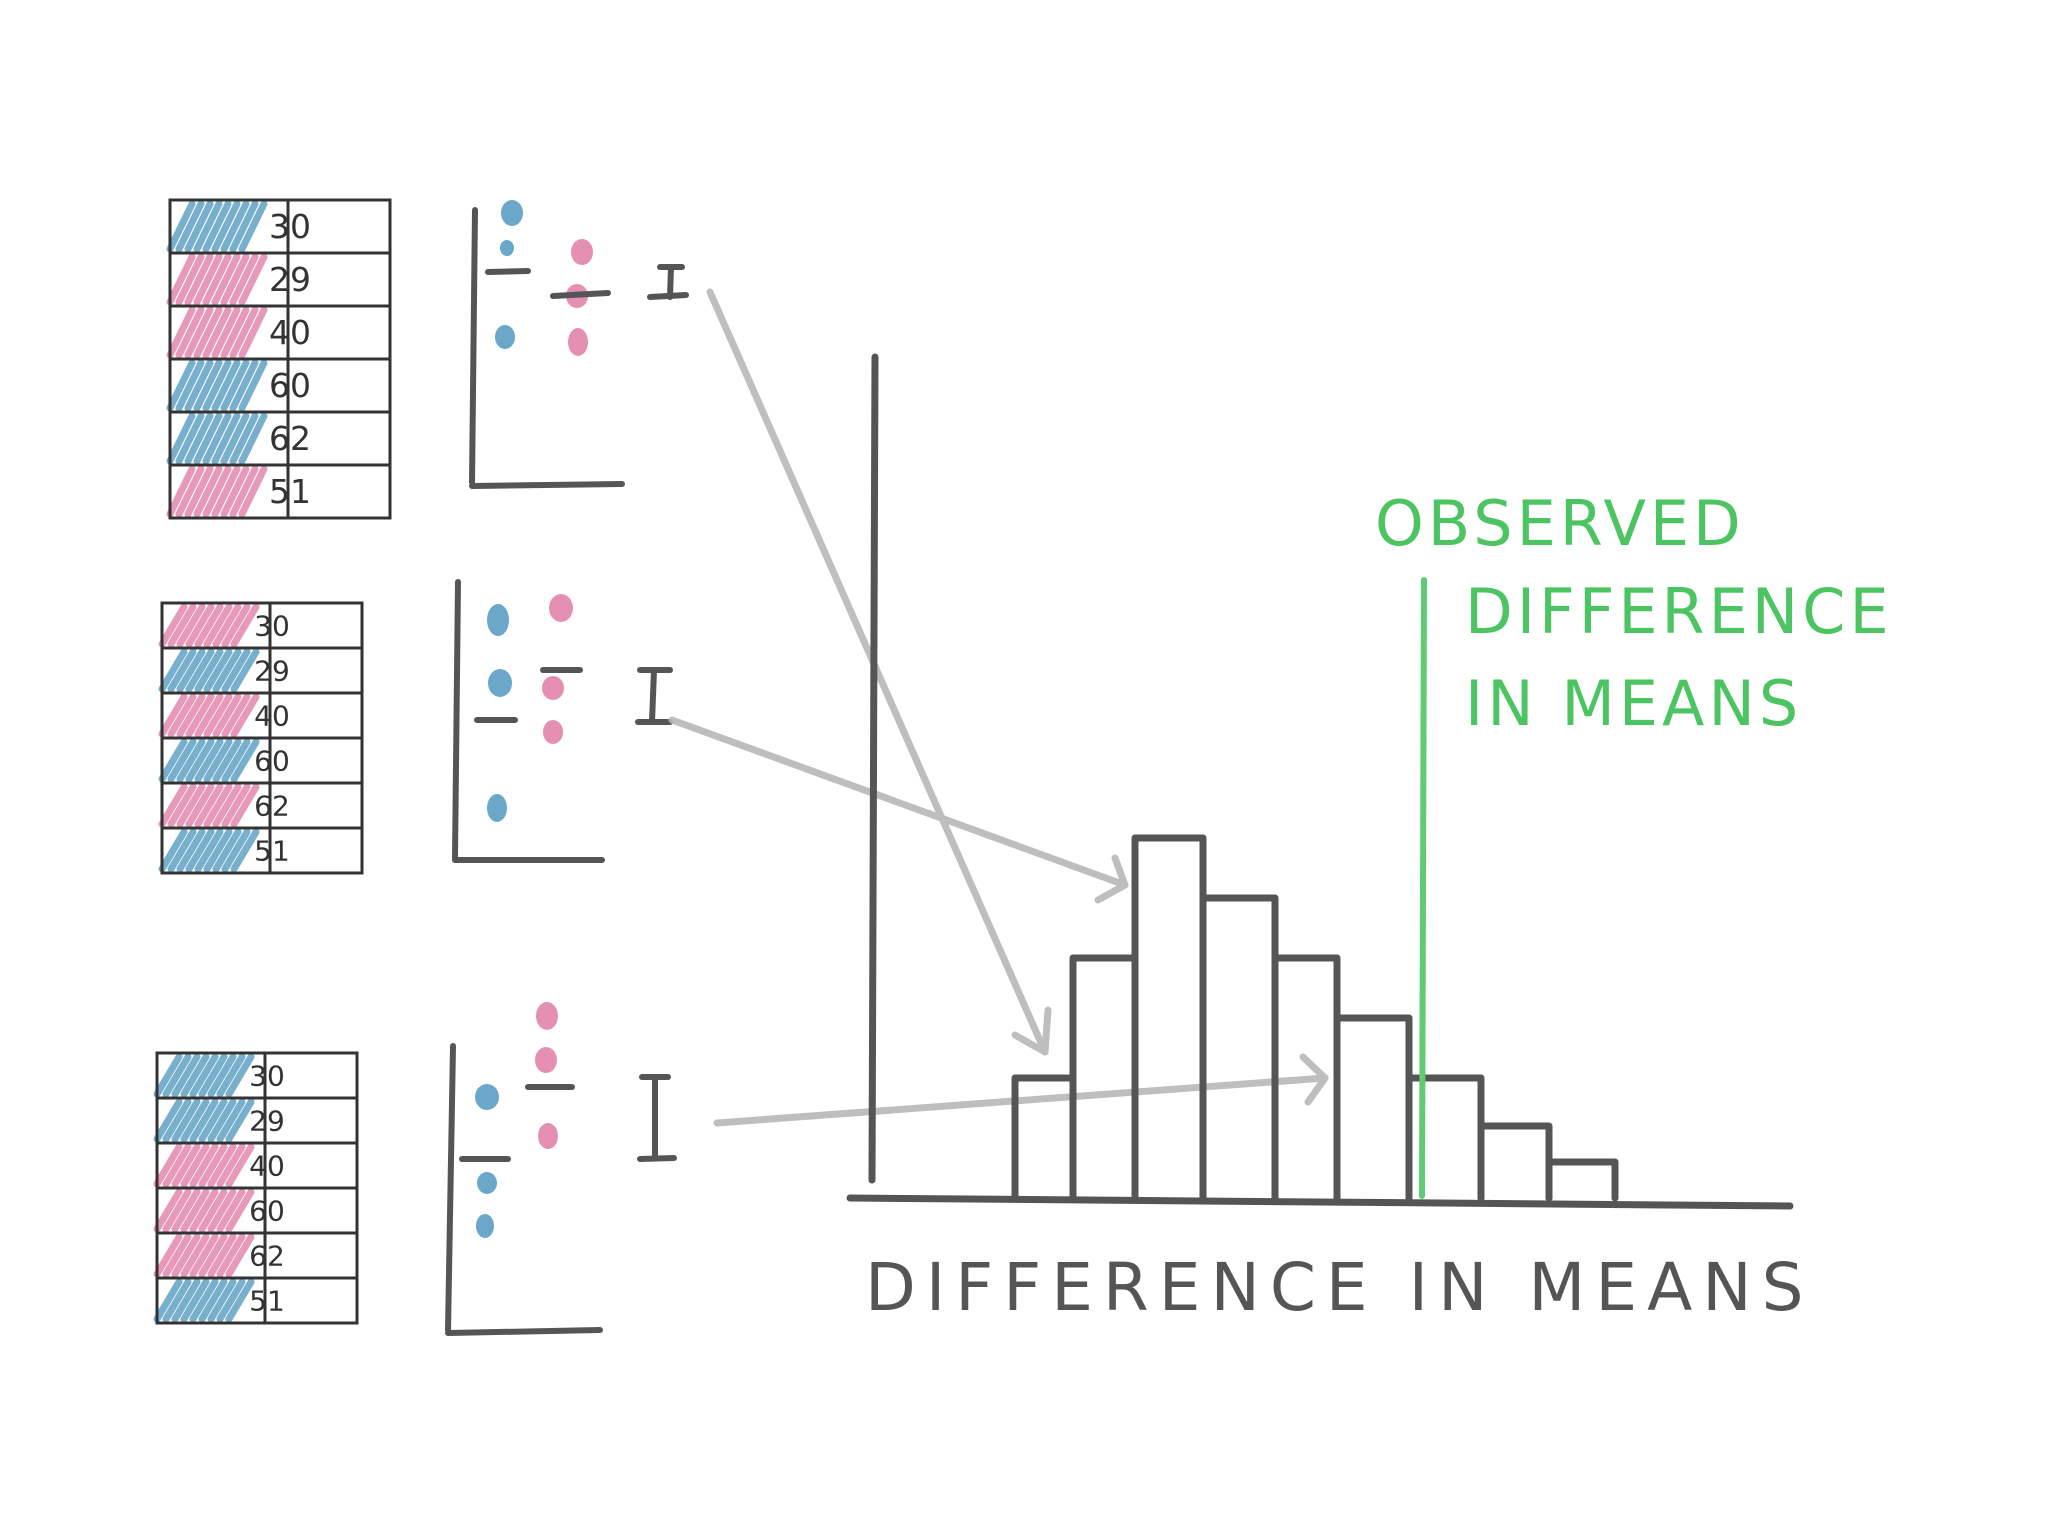  What do you see at coordinates (1315, 1018) in the screenshot?
I see `histogram-bars` at bounding box center [1315, 1018].